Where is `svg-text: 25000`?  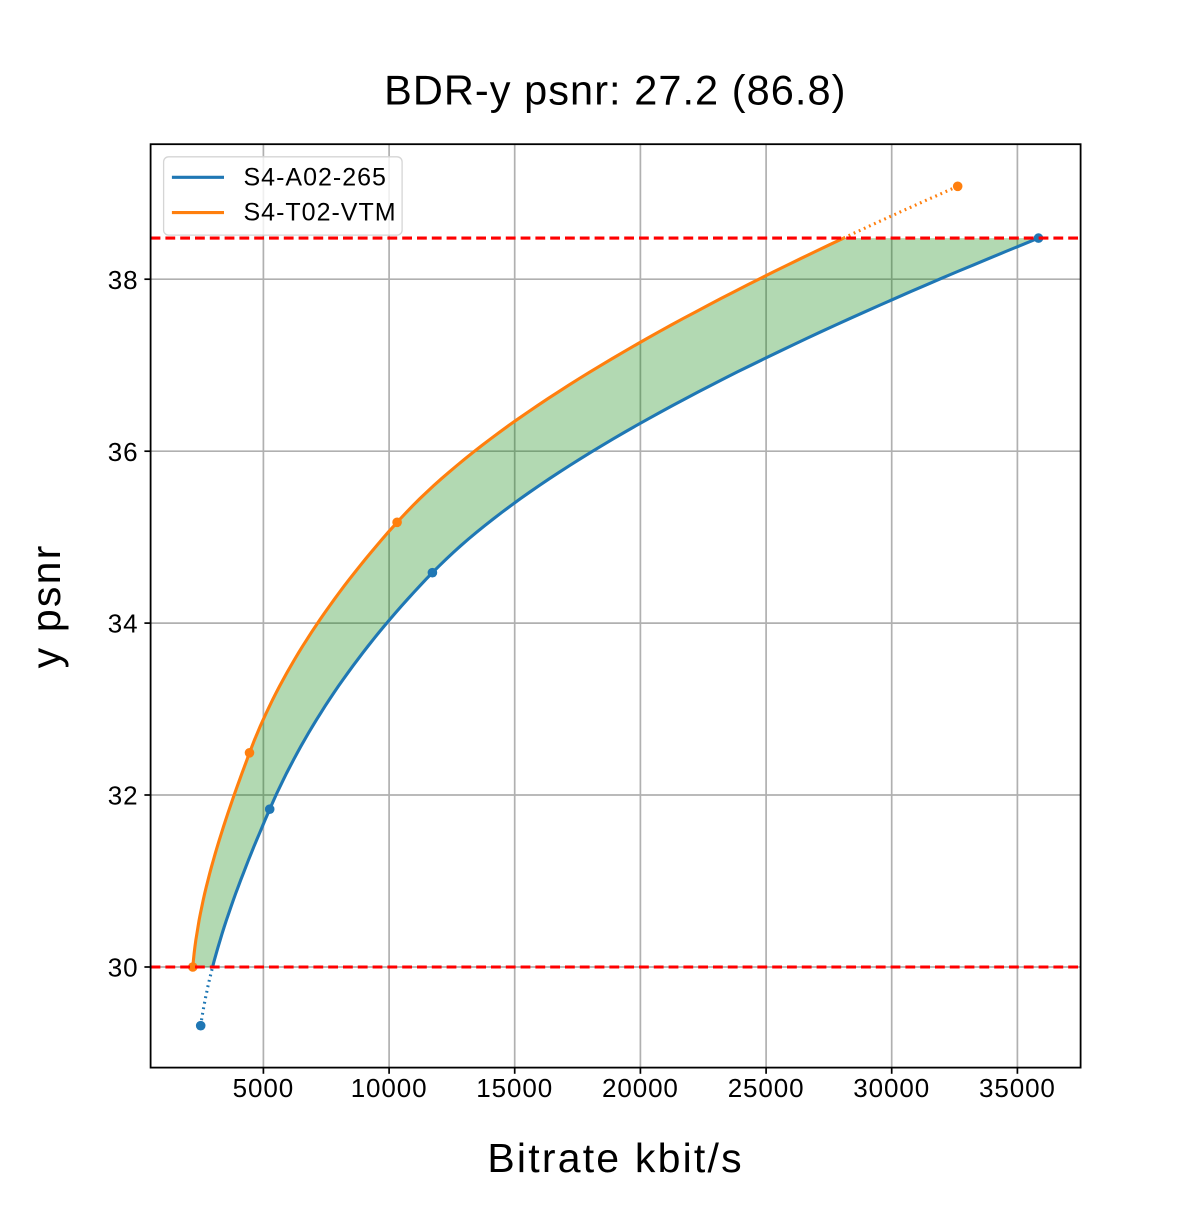 svg-text: 25000 is located at coordinates (766, 1088).